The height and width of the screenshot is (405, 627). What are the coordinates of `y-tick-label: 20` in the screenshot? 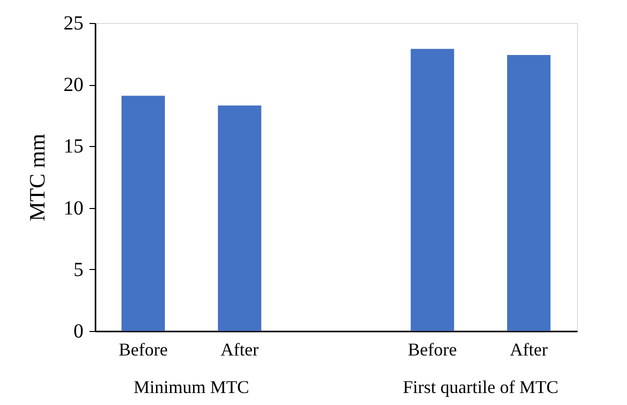 It's located at (74, 85).